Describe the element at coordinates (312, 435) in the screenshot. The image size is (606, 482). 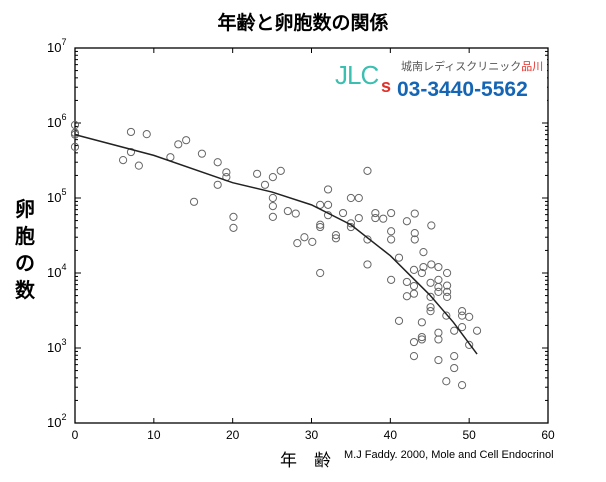
I see `x-tick-label: 30` at that location.